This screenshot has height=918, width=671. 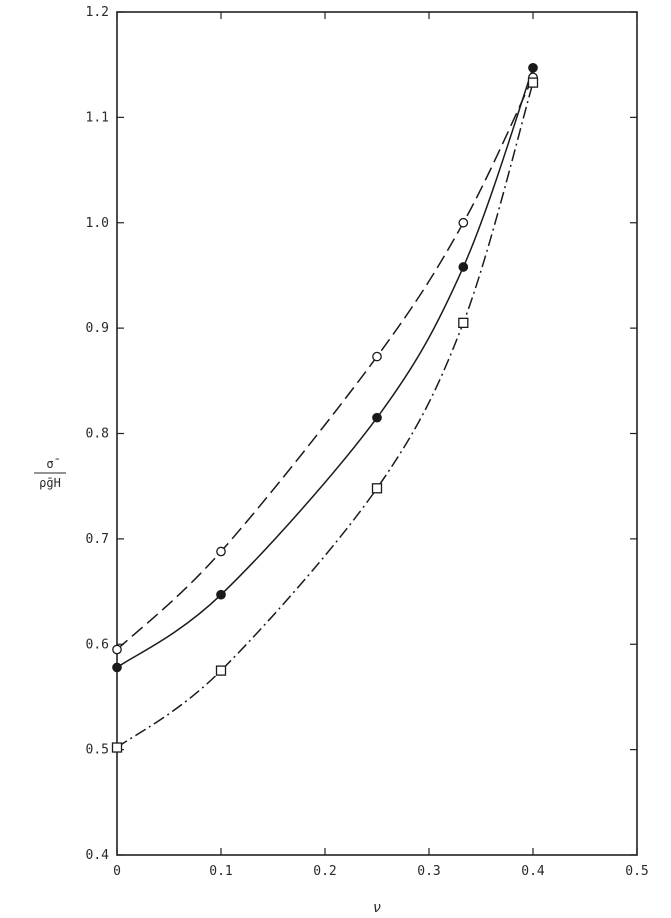 I want to click on y-axis-label-rho-g-h: ρ̄gH, so click(x=50, y=483).